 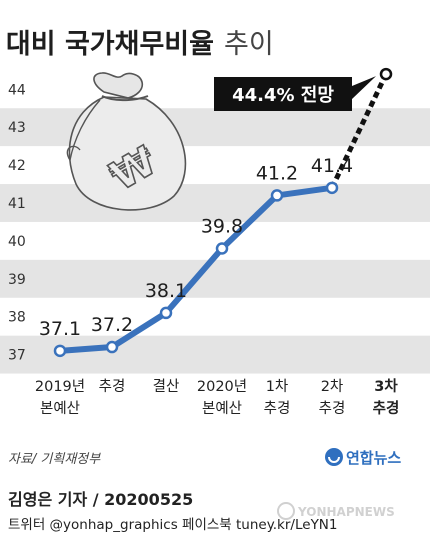 I want to click on projection-callout-box, so click(x=295, y=93).